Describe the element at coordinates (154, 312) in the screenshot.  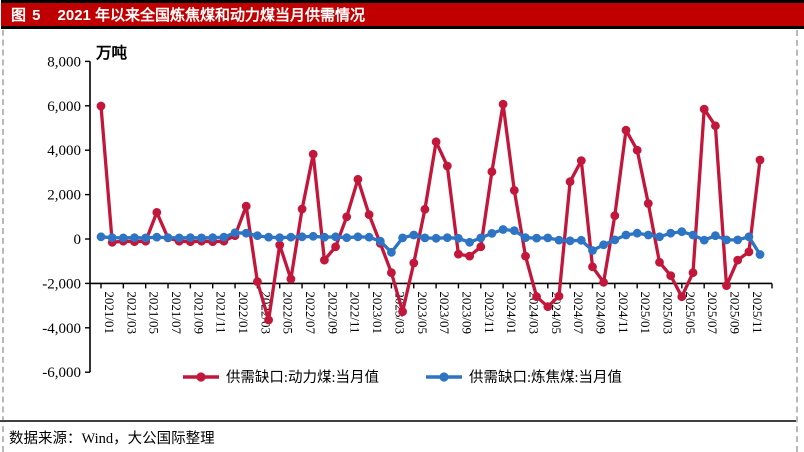
I see `svg-text: 2021/05` at that location.